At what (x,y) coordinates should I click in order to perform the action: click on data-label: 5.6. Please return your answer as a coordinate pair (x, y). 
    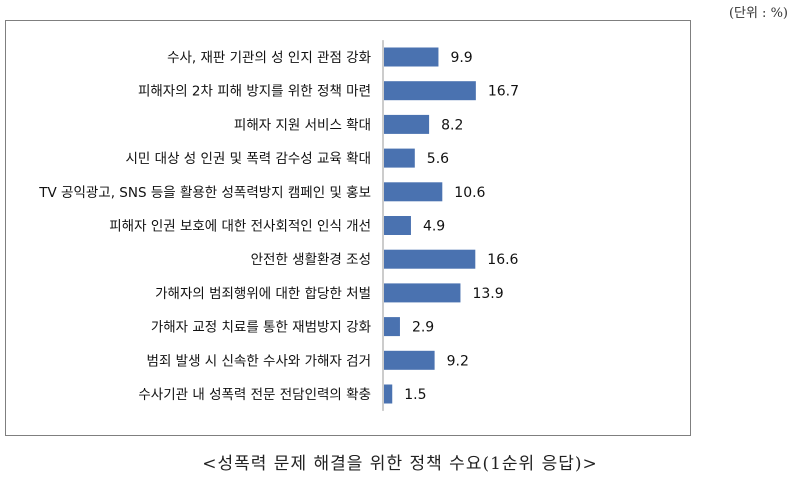
    Looking at the image, I should click on (438, 159).